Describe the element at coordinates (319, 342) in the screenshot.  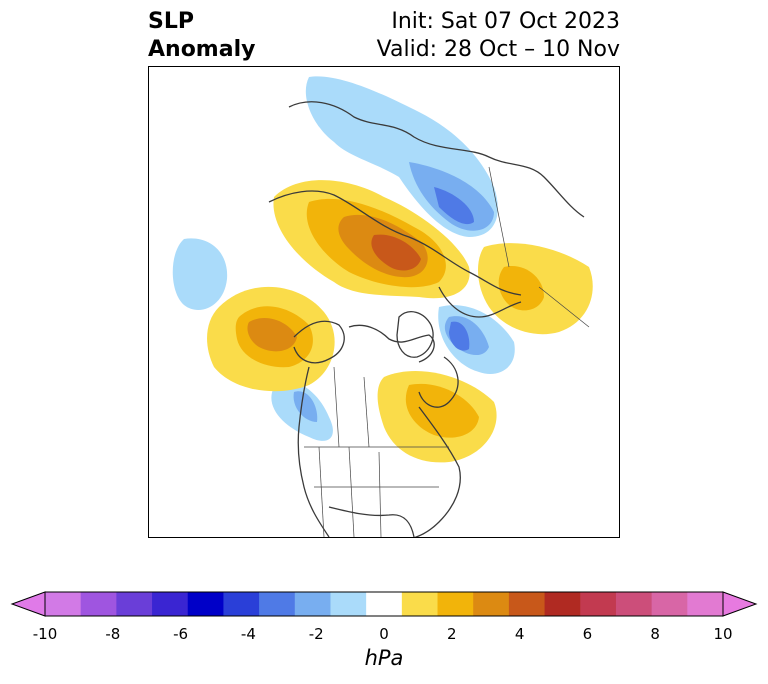
I see `coastline-alaska` at that location.